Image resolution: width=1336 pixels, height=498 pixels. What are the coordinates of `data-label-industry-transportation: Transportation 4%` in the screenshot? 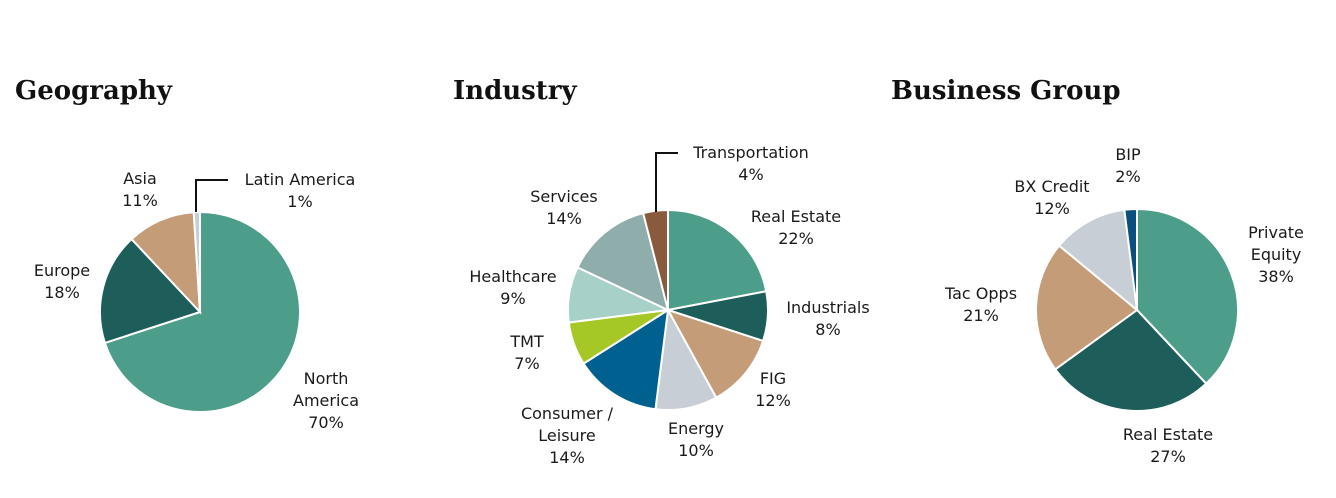 It's located at (750, 163).